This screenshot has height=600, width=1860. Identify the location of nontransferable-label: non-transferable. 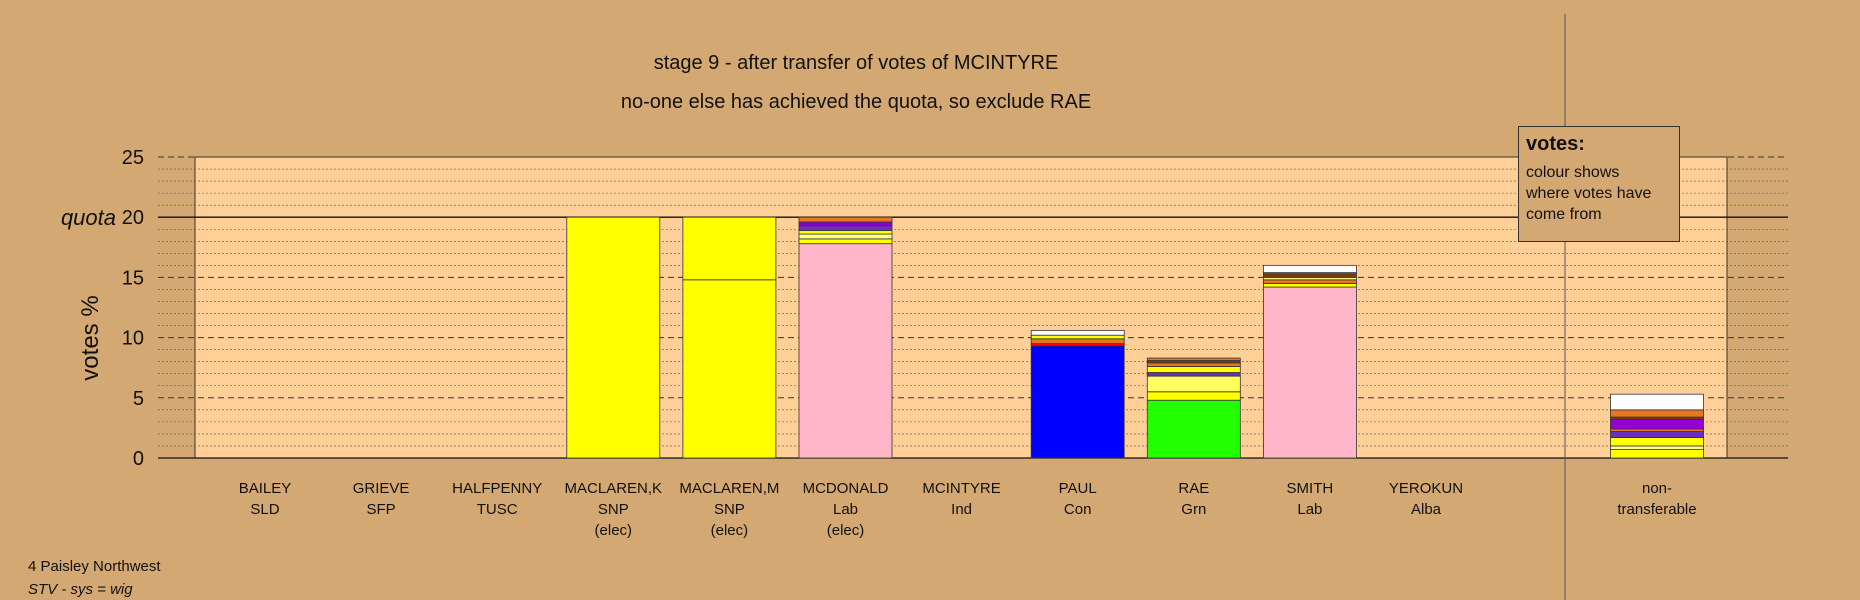
(1657, 499).